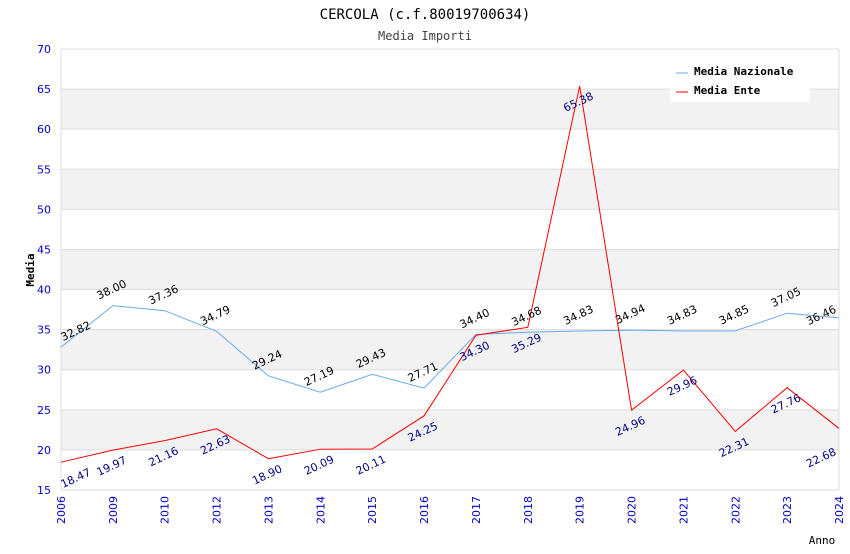 This screenshot has height=554, width=850. What do you see at coordinates (528, 510) in the screenshot?
I see `x-tick-label: 2018` at bounding box center [528, 510].